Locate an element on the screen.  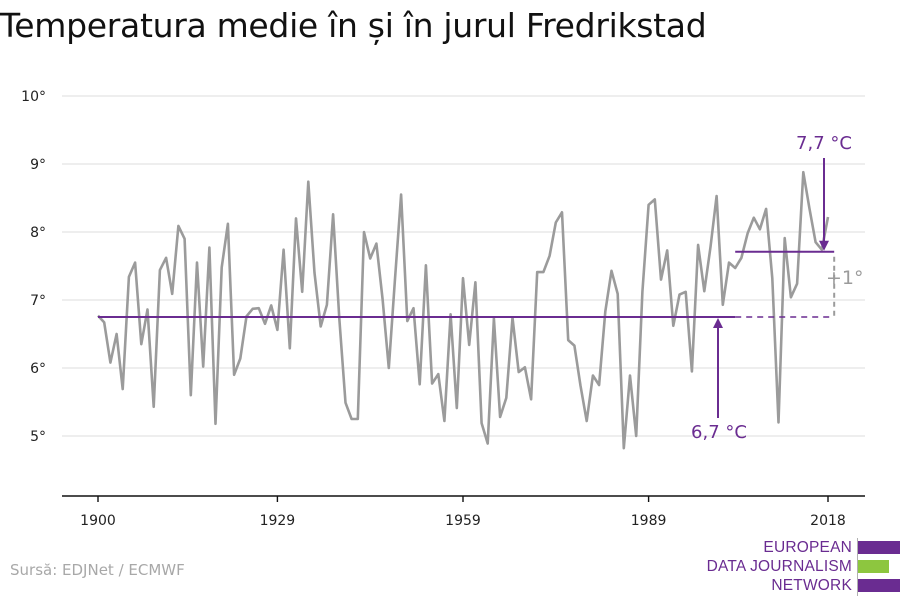
x-tick-label-1989: 1989 is located at coordinates (649, 521).